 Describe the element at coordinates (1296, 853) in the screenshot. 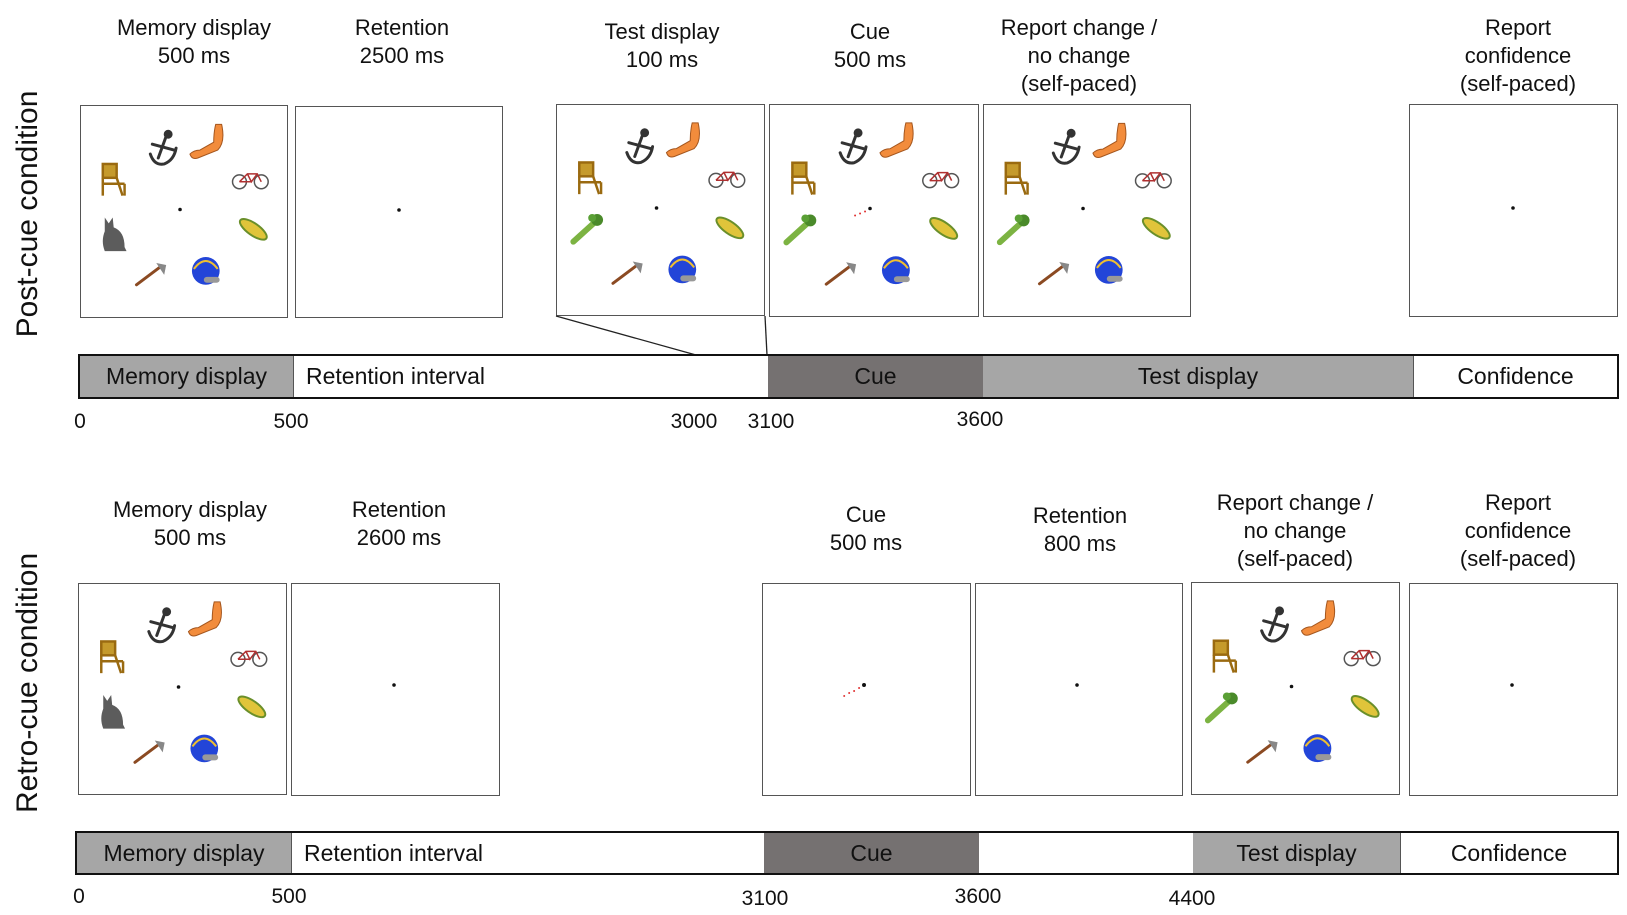

I see `retro-seg-test: Test display` at that location.